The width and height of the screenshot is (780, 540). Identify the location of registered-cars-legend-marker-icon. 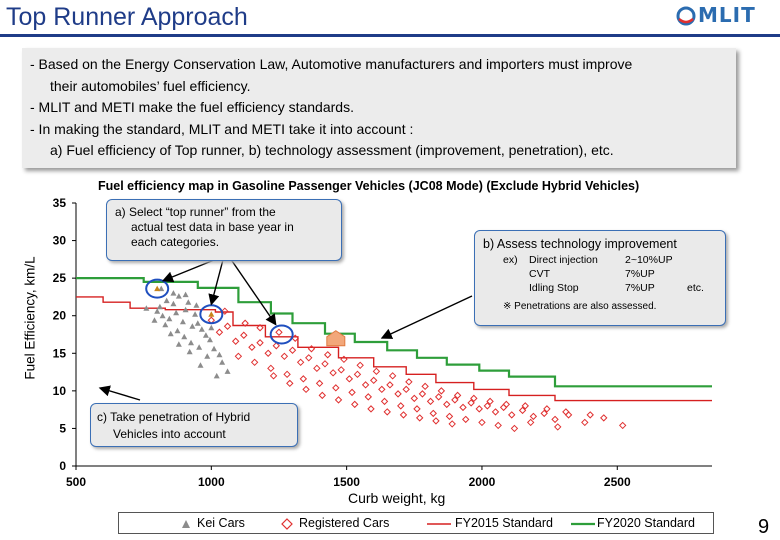
(287, 524).